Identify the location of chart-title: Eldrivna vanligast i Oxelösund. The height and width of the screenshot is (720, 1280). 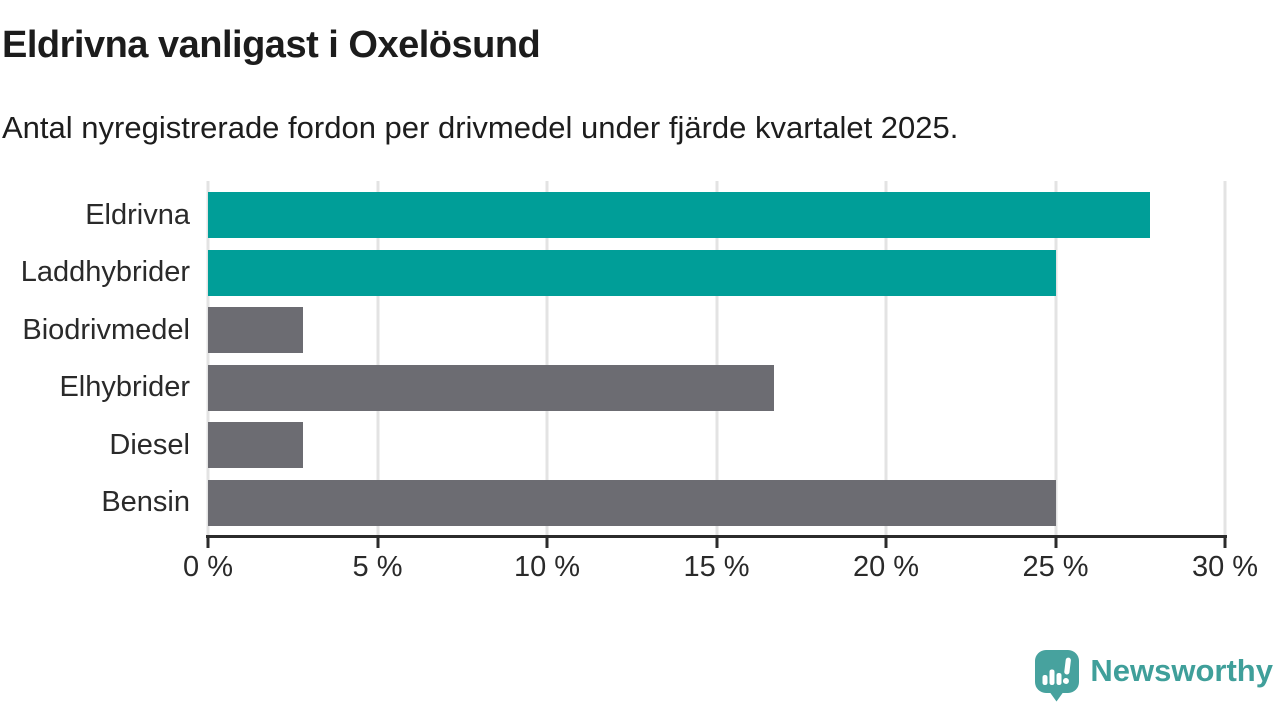
(271, 45).